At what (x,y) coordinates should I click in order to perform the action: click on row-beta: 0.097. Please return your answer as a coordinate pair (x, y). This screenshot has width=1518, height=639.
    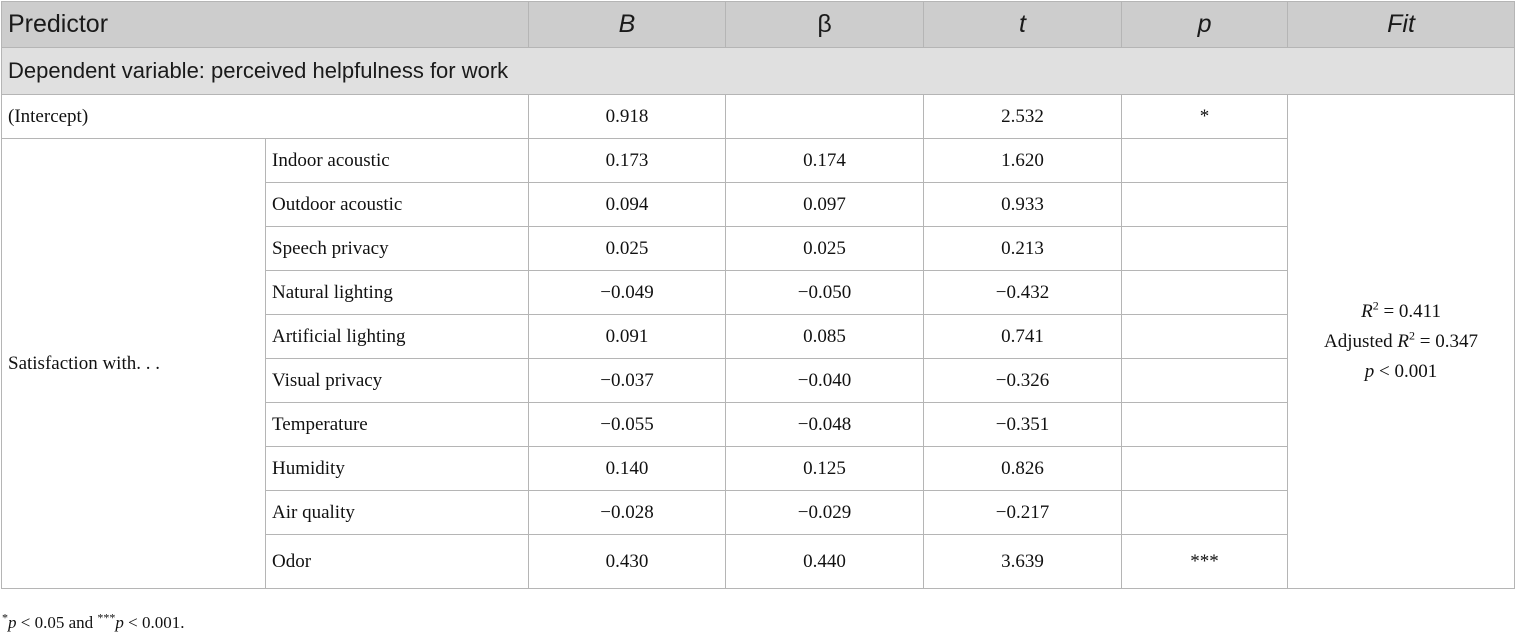
    Looking at the image, I should click on (825, 204).